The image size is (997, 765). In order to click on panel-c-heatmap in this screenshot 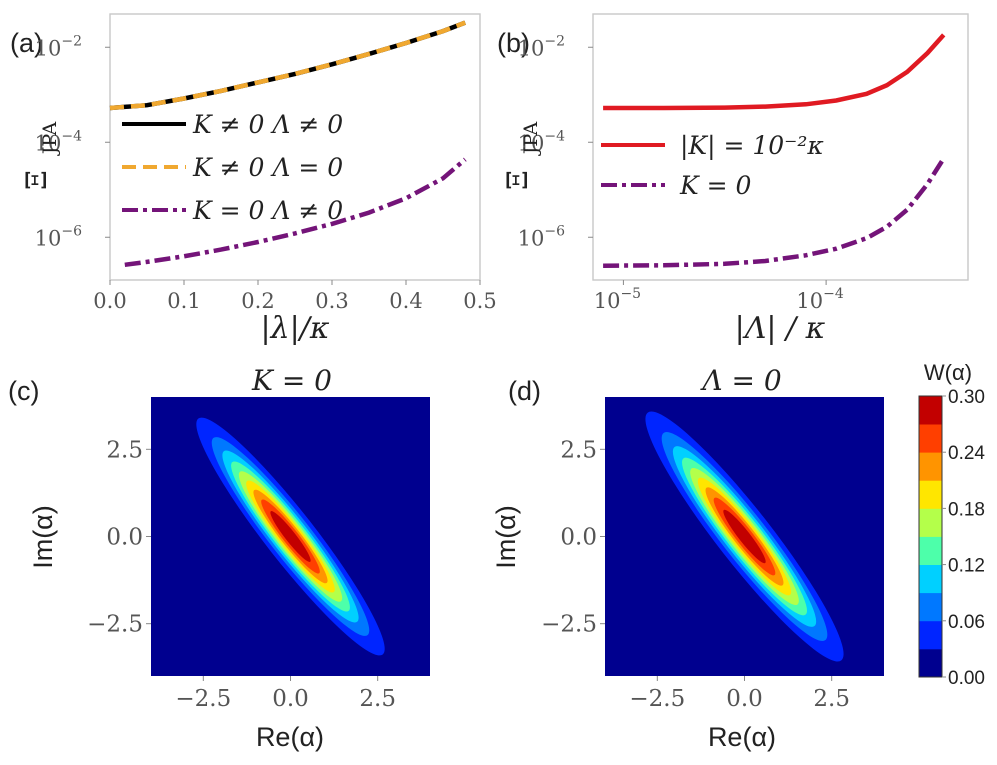, I will do `click(290, 536)`.